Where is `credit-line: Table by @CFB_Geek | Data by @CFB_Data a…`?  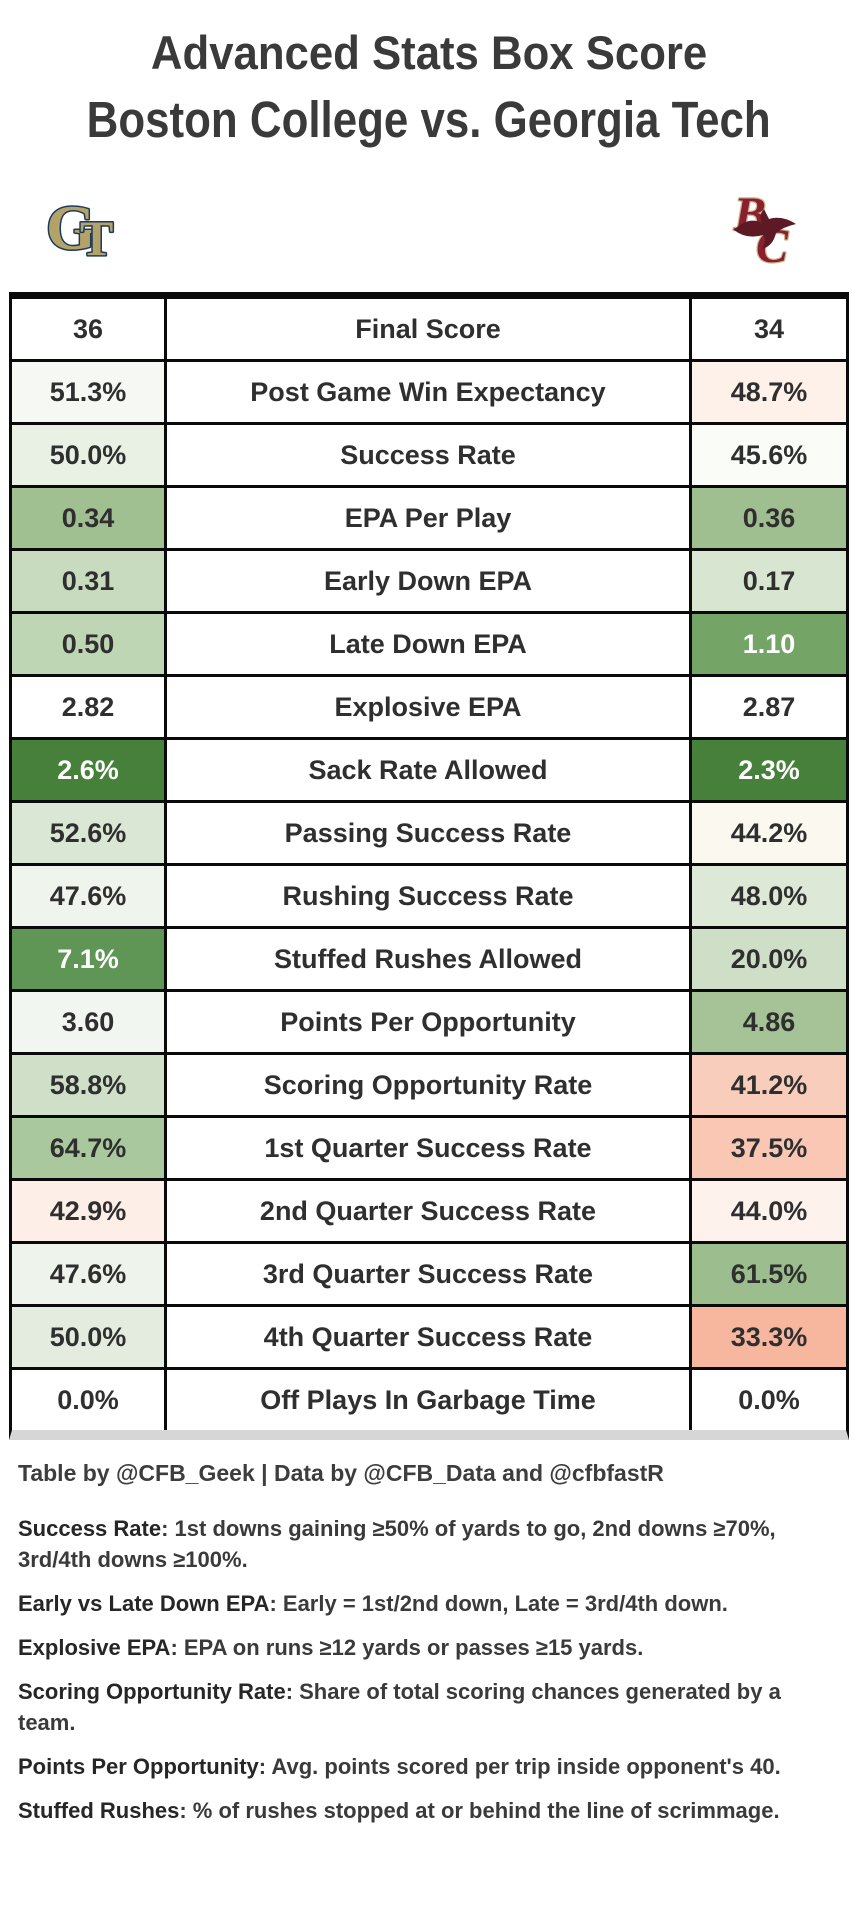 credit-line: Table by @CFB_Geek | Data by @CFB_Data a… is located at coordinates (341, 1473).